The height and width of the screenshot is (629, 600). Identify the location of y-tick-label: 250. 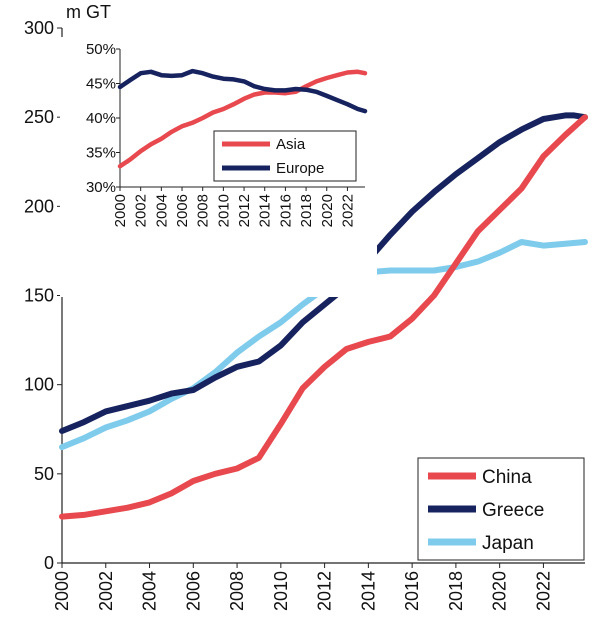
(39, 117).